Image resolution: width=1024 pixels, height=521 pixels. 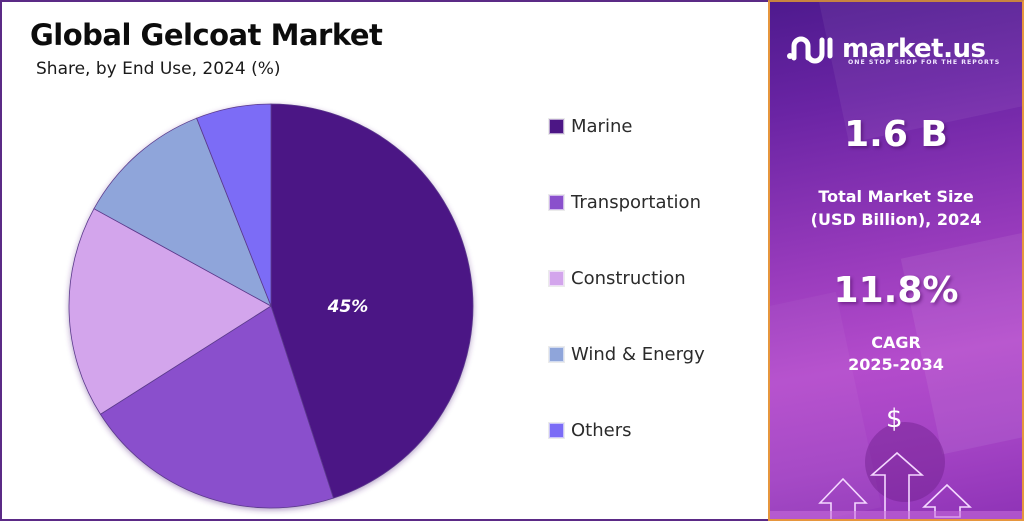 I want to click on legend-label: Marine, so click(x=602, y=126).